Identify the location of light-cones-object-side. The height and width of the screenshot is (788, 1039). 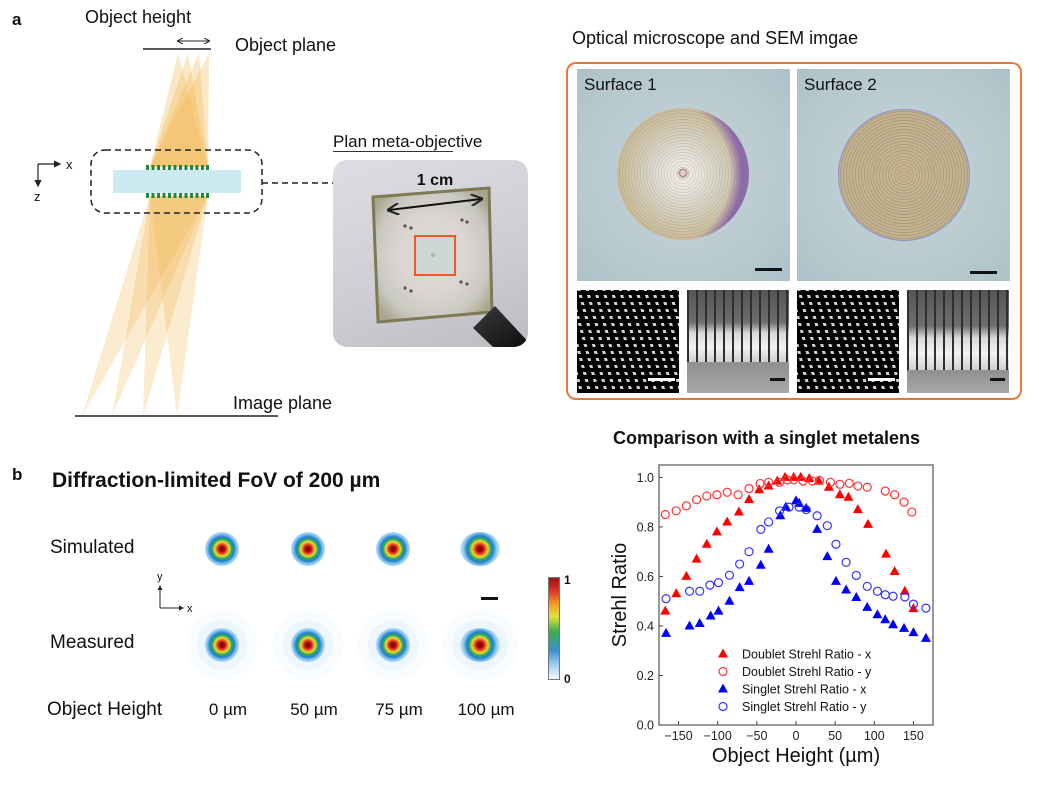
(179, 110).